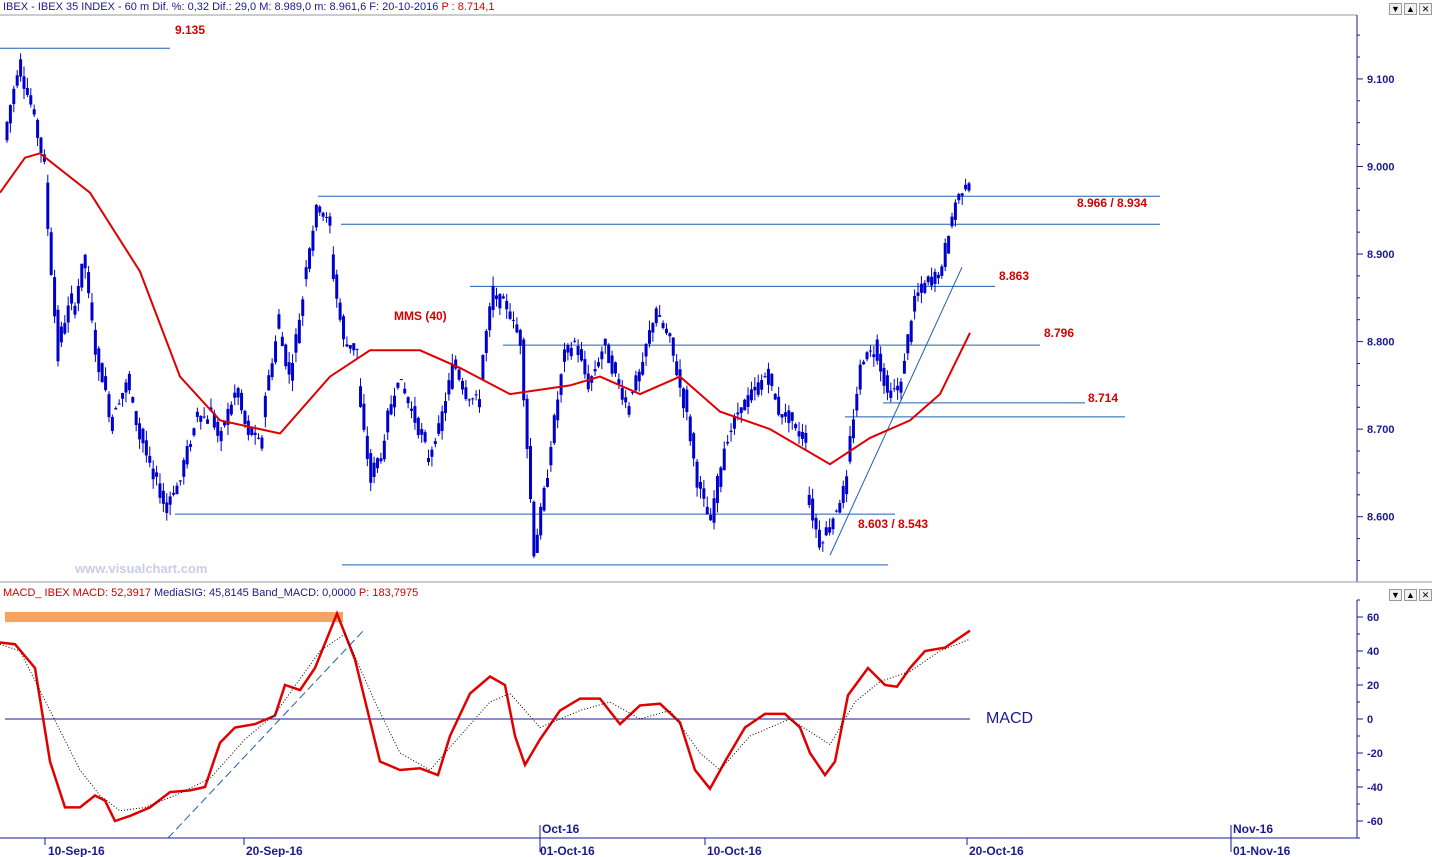 The height and width of the screenshot is (857, 1432). I want to click on candle-243-body, so click(833, 524).